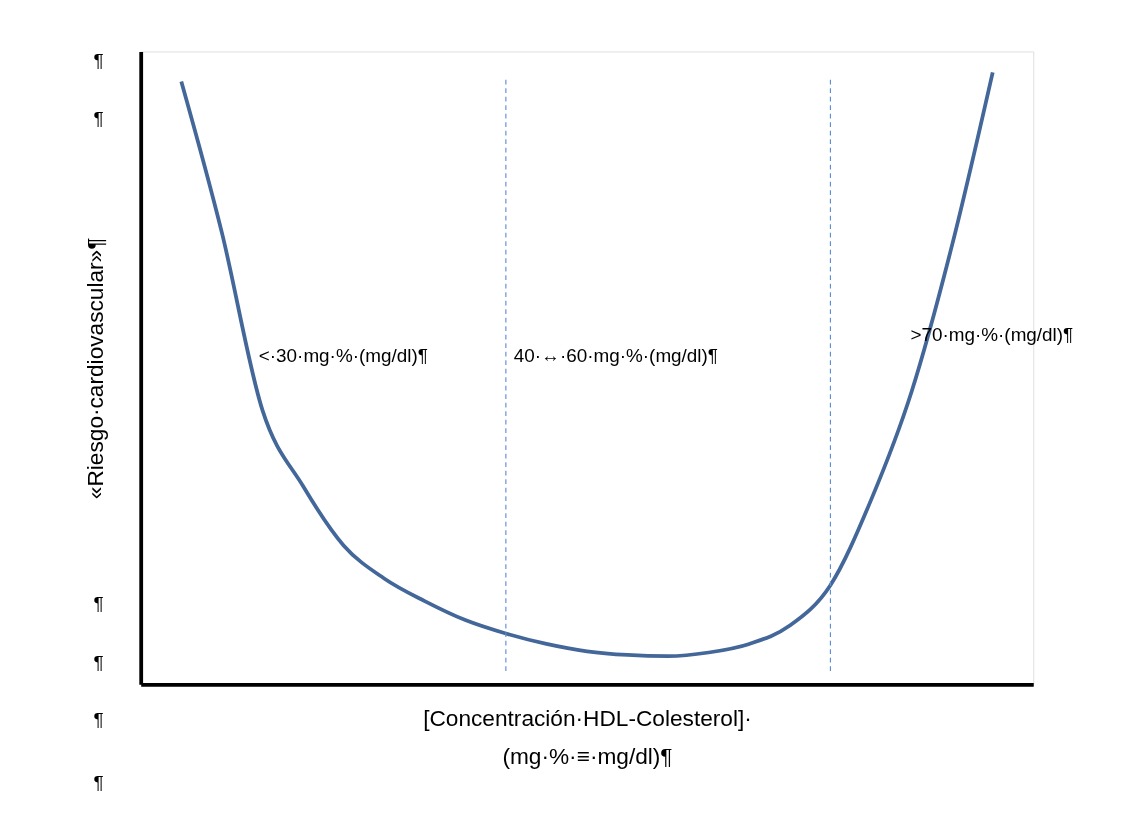  What do you see at coordinates (343, 356) in the screenshot?
I see `annotation: <·30·mg·%·(mg/dl)¶` at bounding box center [343, 356].